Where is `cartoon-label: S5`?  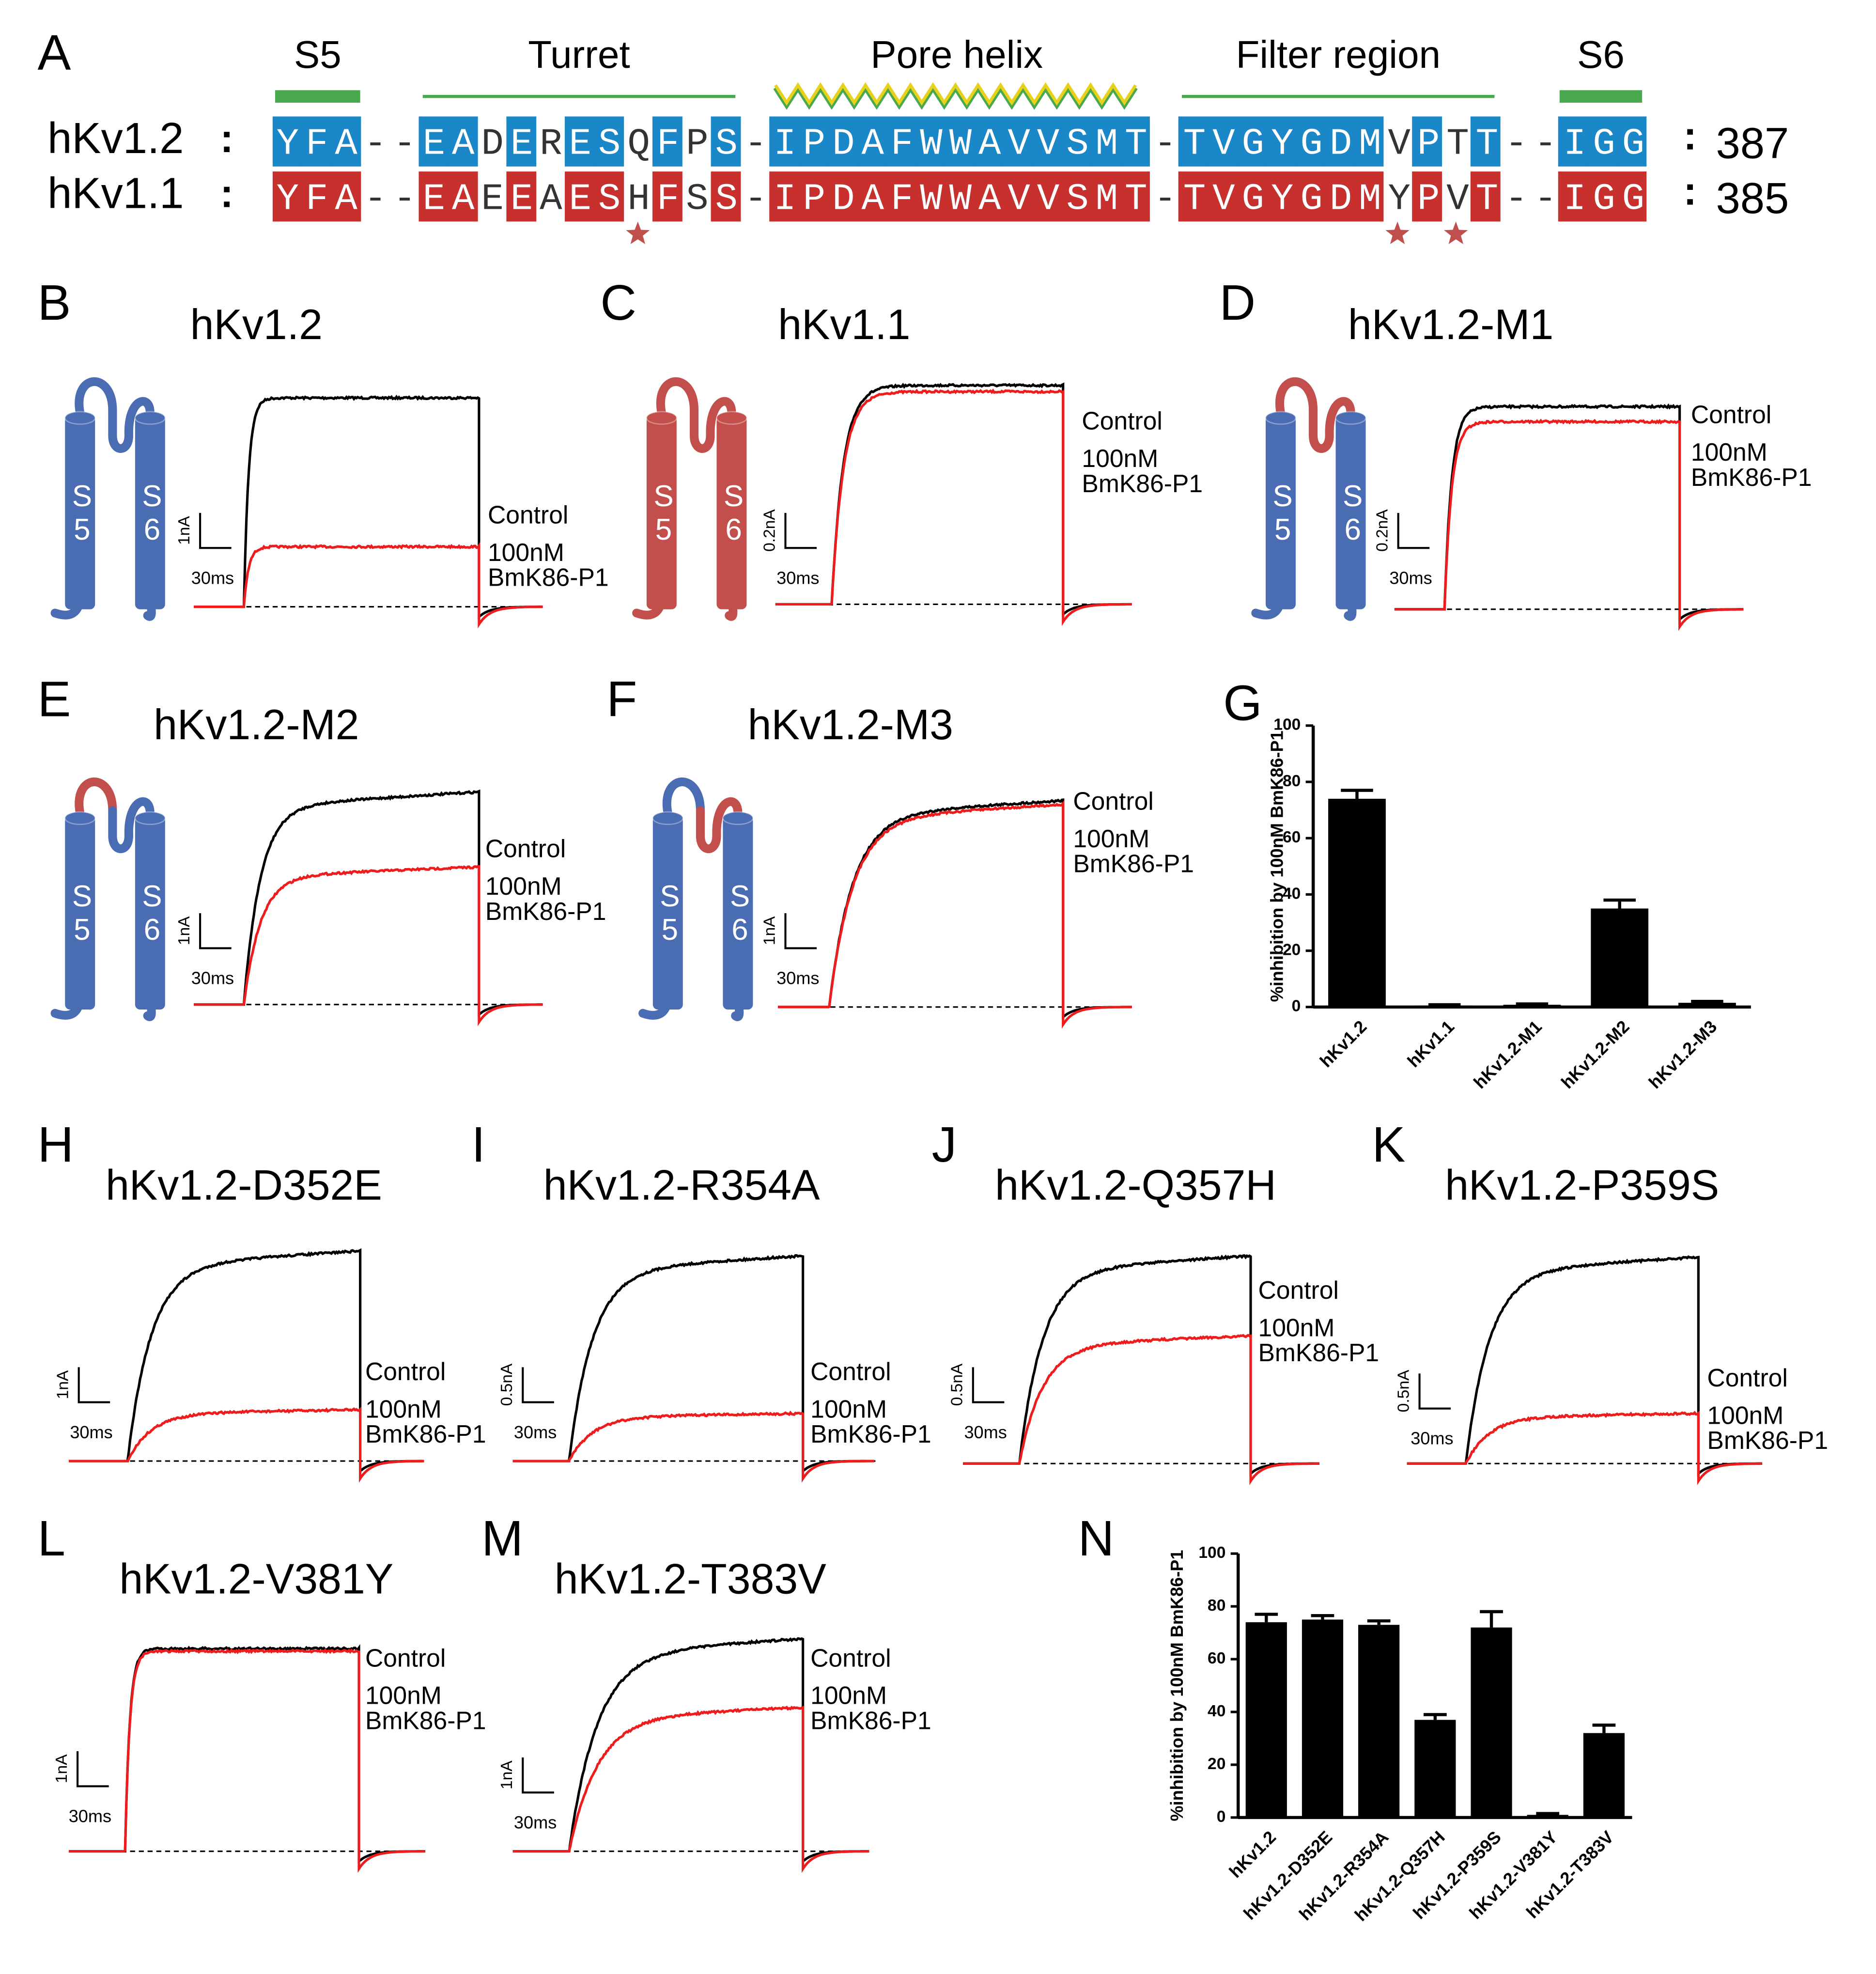 cartoon-label: S5 is located at coordinates (82, 513).